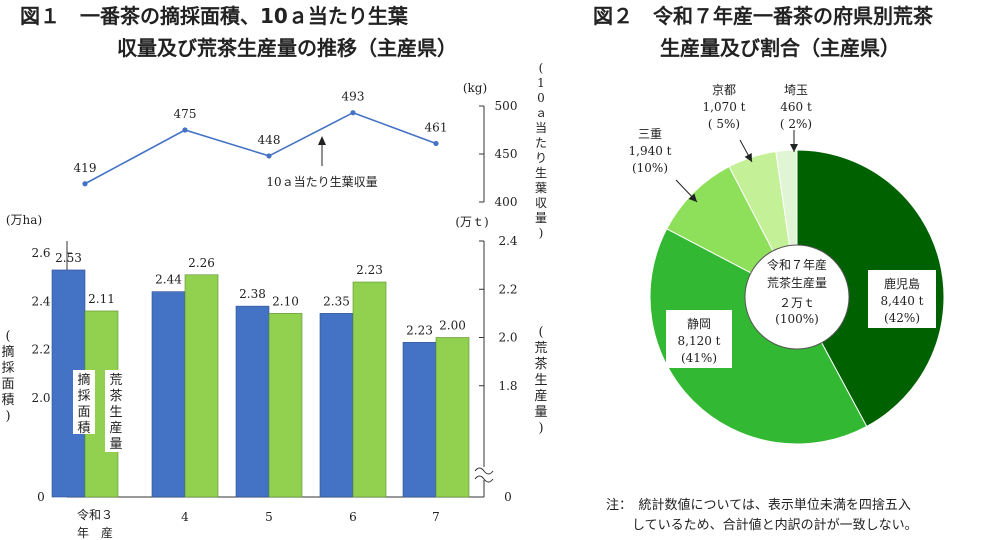 This screenshot has height=540, width=1000. Describe the element at coordinates (260, 148) in the screenshot. I see `line-series-yield` at that location.